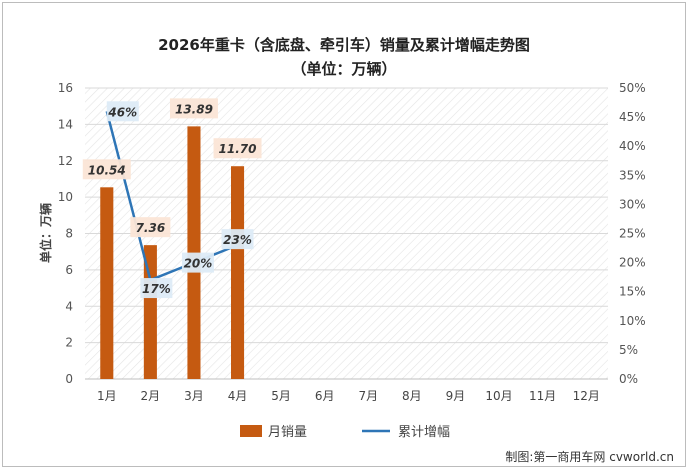 This screenshot has height=469, width=688. Describe the element at coordinates (69, 343) in the screenshot. I see `y-tick-label: 2` at that location.